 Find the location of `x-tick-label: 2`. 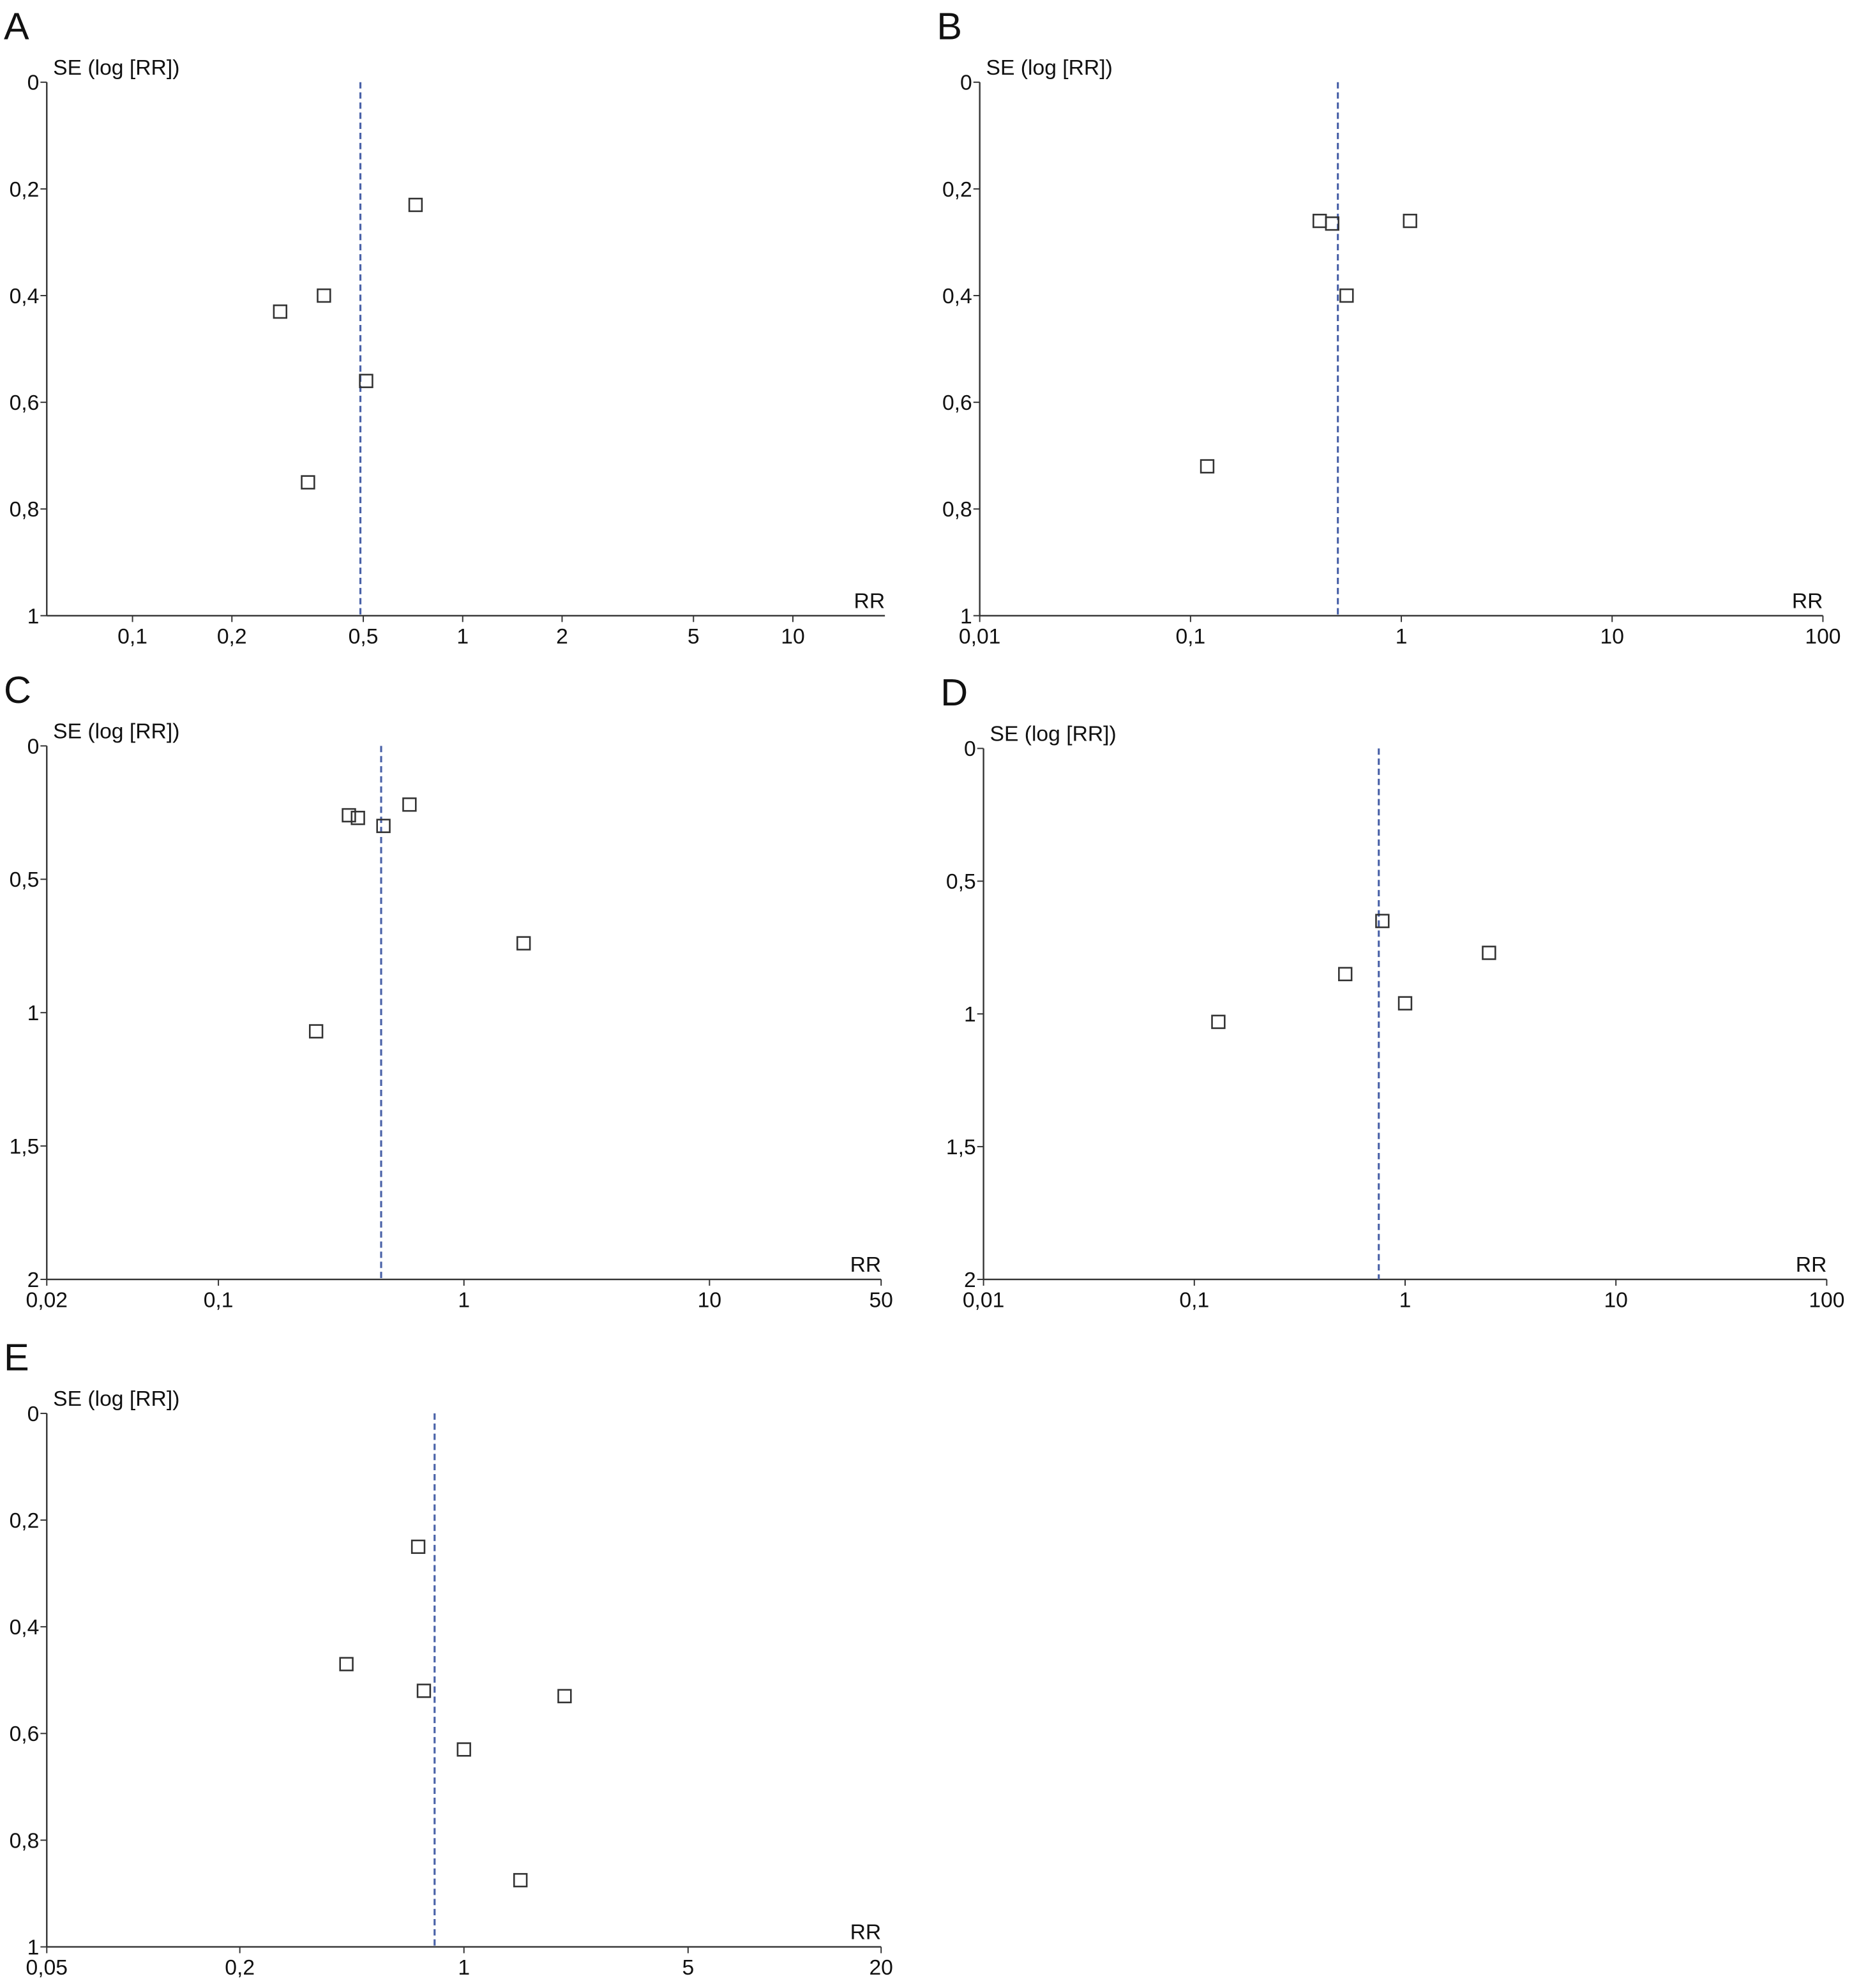

x-tick-label: 2 is located at coordinates (562, 637).